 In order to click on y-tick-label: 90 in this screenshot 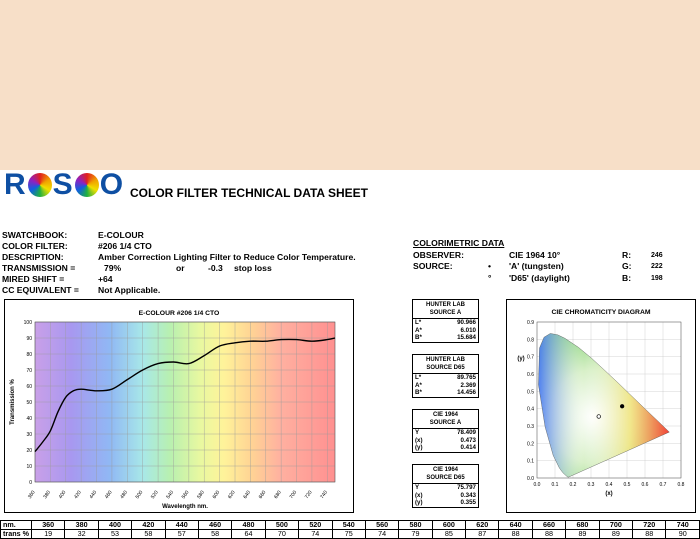, I will do `click(29, 339)`.